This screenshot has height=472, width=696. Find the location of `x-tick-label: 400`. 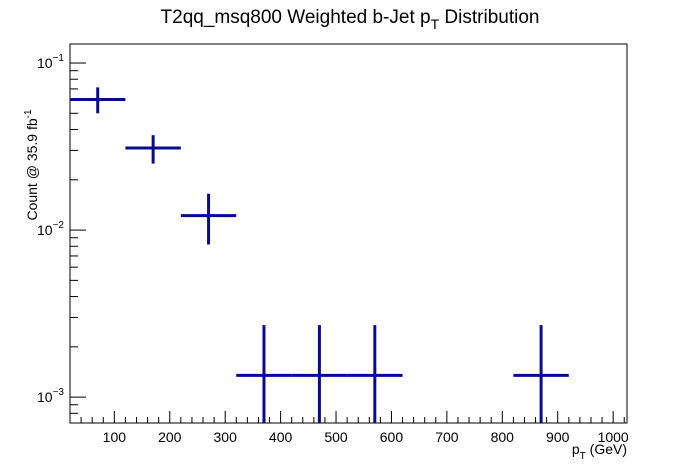

x-tick-label: 400 is located at coordinates (281, 437).